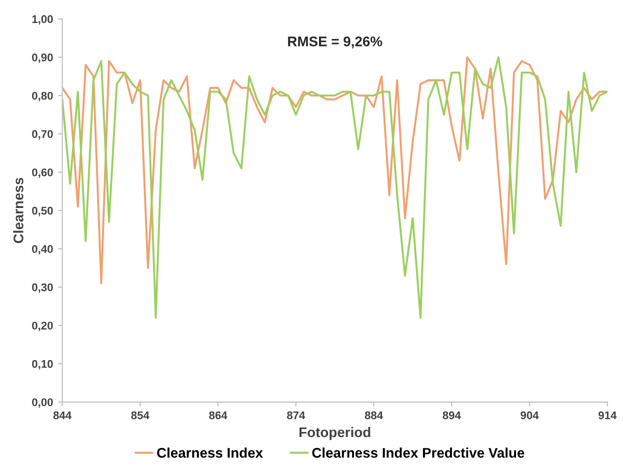 The image size is (623, 473). I want to click on y-axis-title: Clearness, so click(18, 211).